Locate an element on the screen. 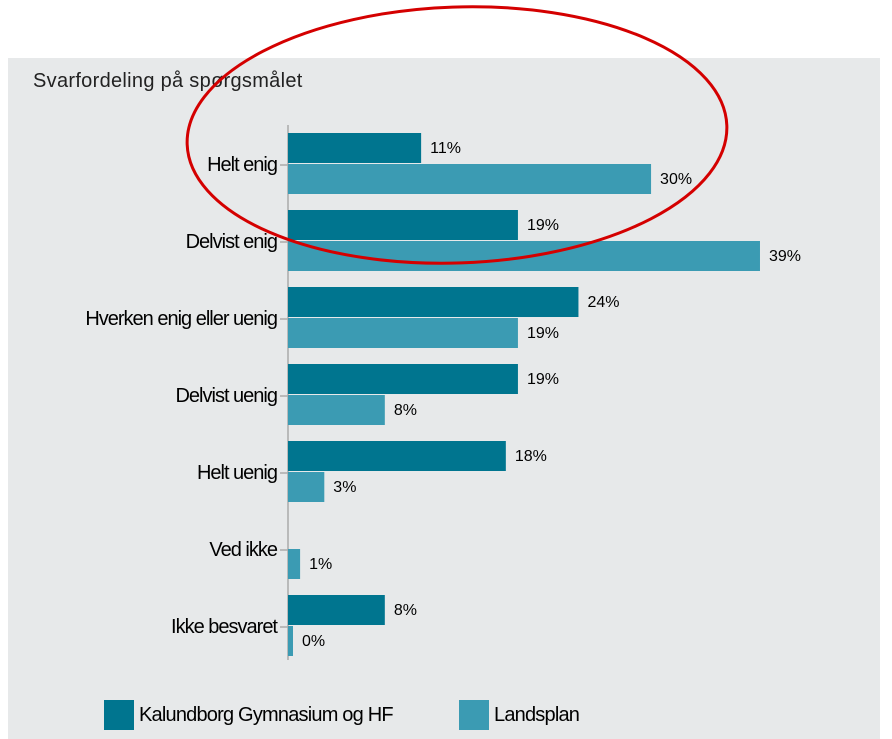 The height and width of the screenshot is (739, 892). category-label: Delvist enig is located at coordinates (231, 242).